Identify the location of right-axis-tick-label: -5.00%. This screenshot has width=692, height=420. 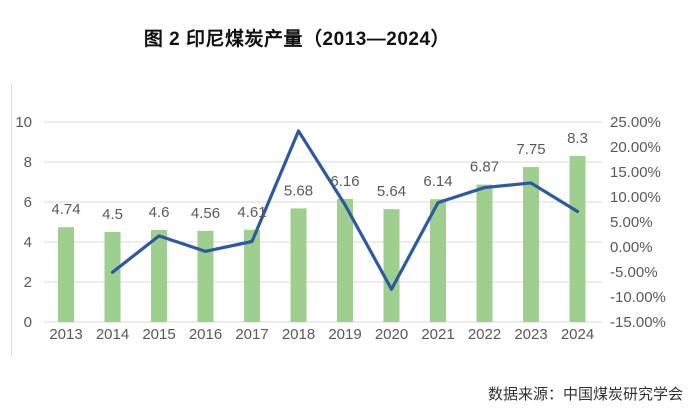
(634, 272).